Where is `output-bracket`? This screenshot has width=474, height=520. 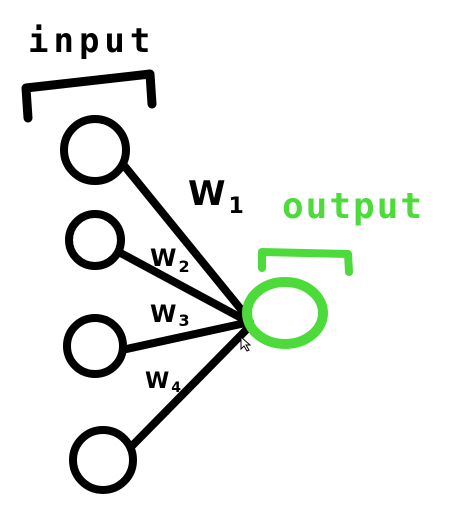
output-bracket is located at coordinates (305, 262).